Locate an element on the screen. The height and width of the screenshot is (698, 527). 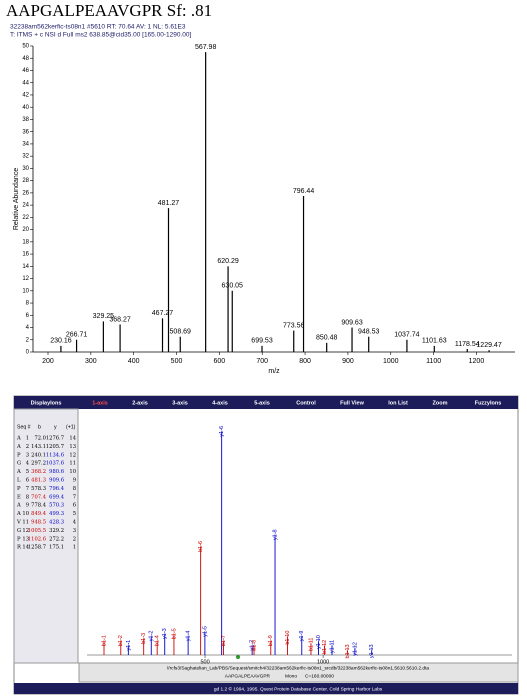
toolbar-button: 1-axis is located at coordinates (100, 403).